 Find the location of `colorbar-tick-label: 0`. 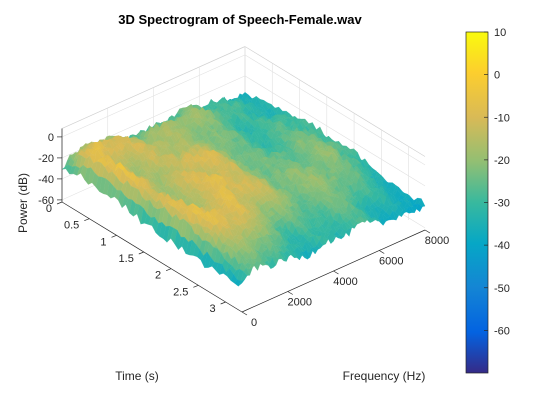

colorbar-tick-label: 0 is located at coordinates (497, 76).